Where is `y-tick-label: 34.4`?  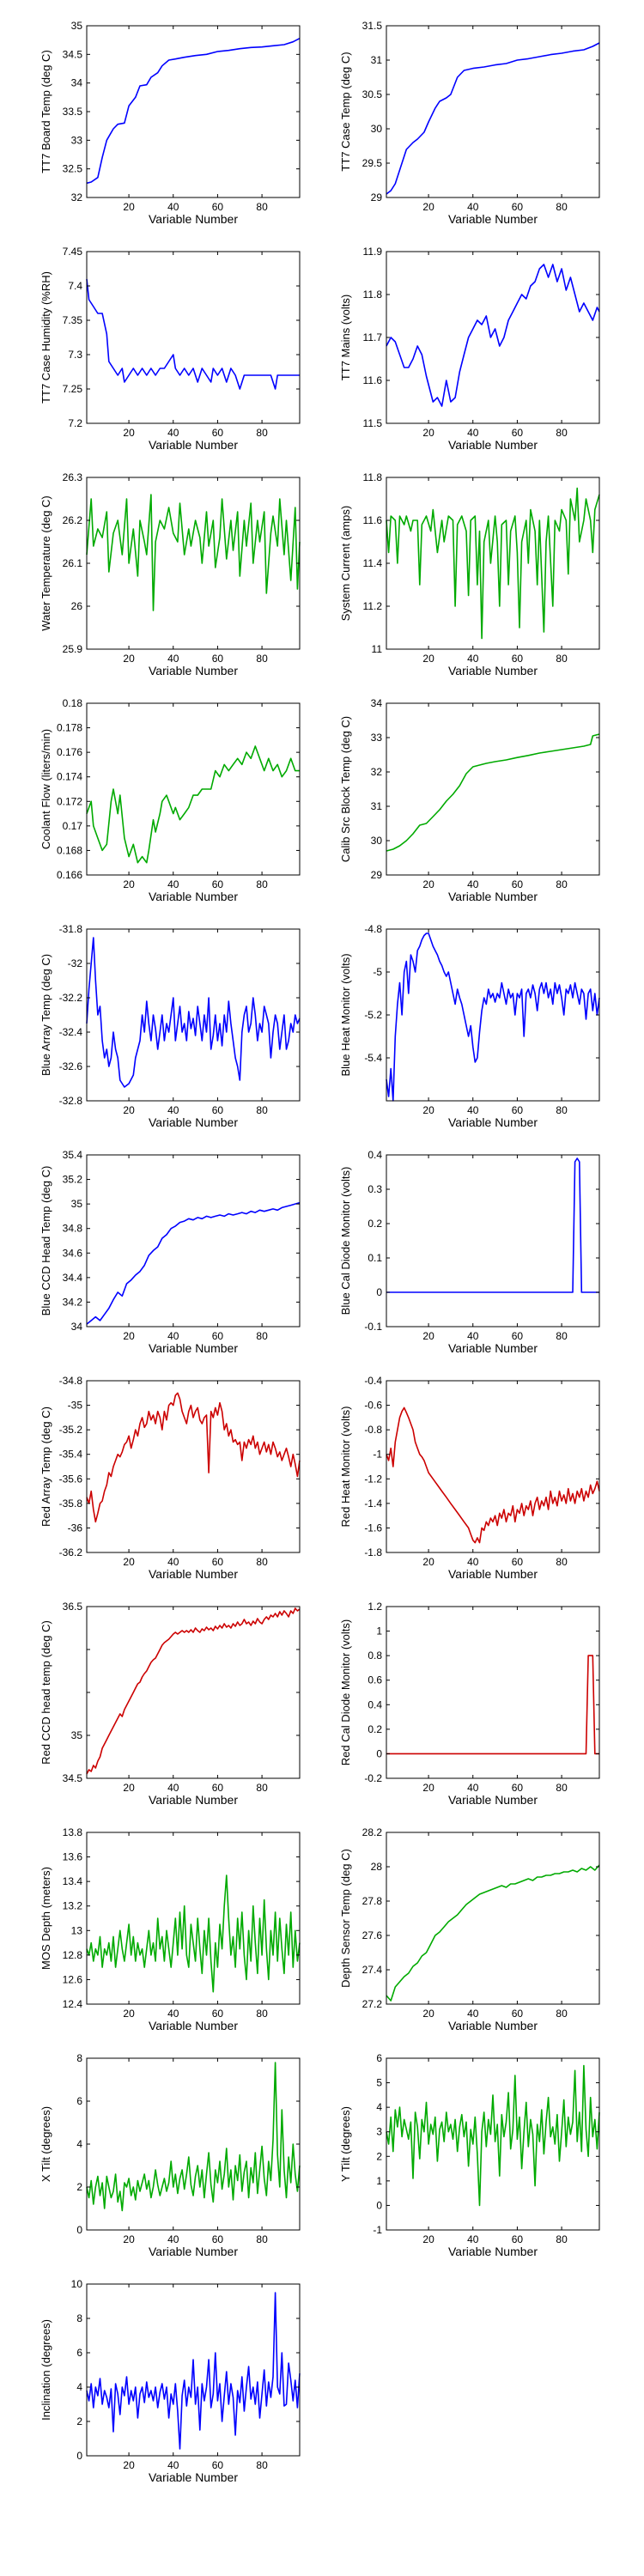 y-tick-label: 34.4 is located at coordinates (73, 1278).